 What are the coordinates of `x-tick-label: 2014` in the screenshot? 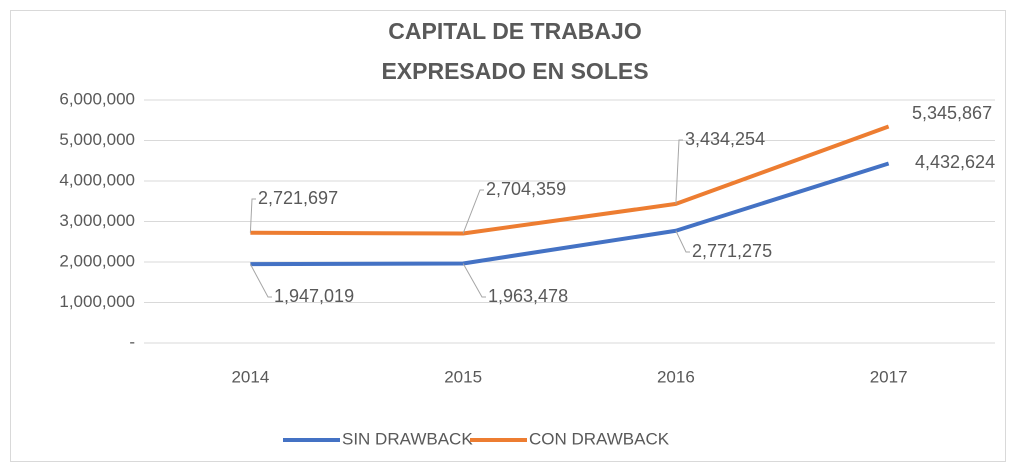 It's located at (250, 376).